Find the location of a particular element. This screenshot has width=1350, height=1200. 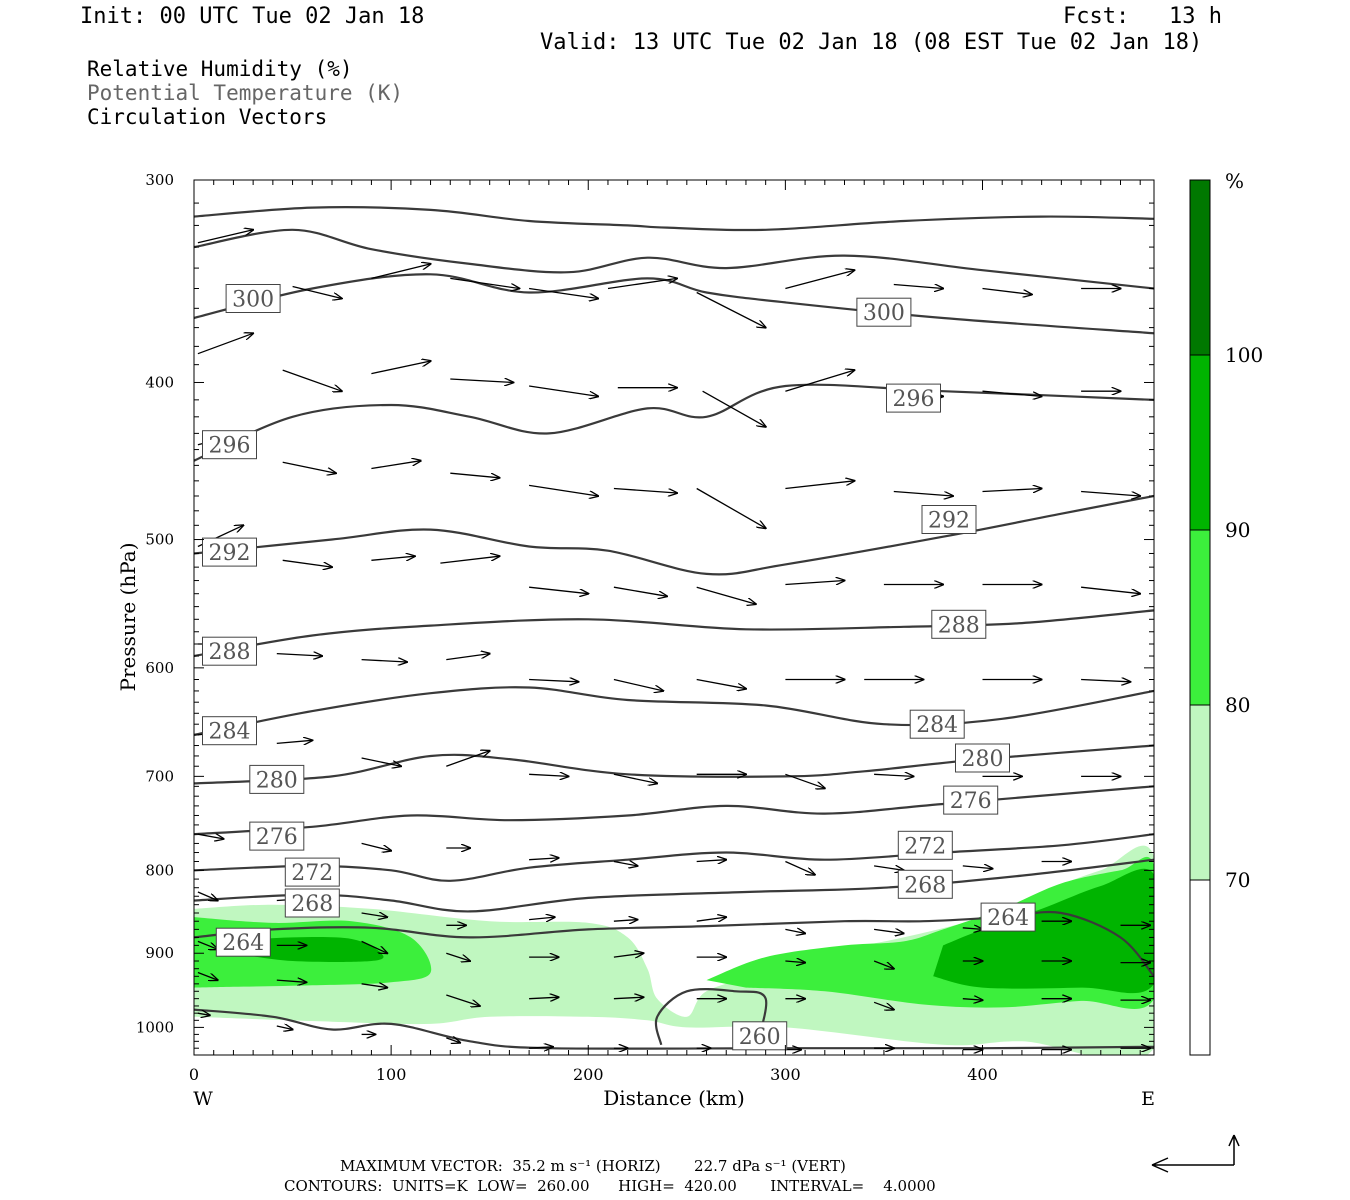

contour-label-text: 264 is located at coordinates (243, 943).